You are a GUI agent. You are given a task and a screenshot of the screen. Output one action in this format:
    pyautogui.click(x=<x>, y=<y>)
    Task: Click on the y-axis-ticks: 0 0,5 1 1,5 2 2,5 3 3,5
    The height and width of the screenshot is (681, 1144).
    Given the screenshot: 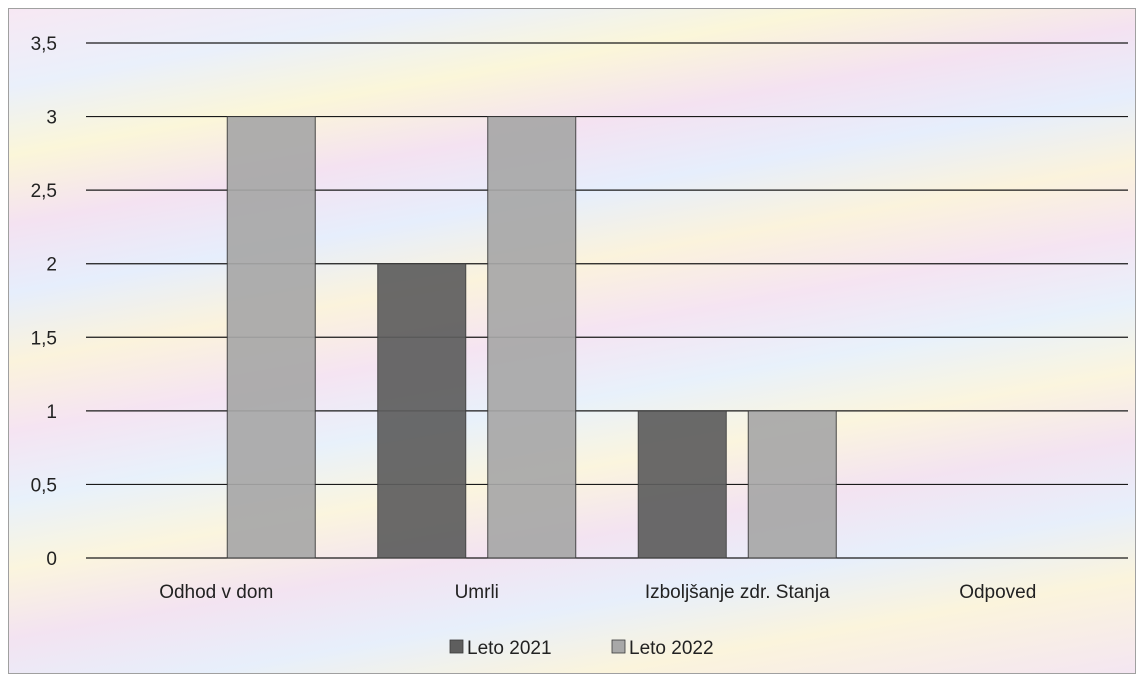 What is the action you would take?
    pyautogui.click(x=44, y=302)
    